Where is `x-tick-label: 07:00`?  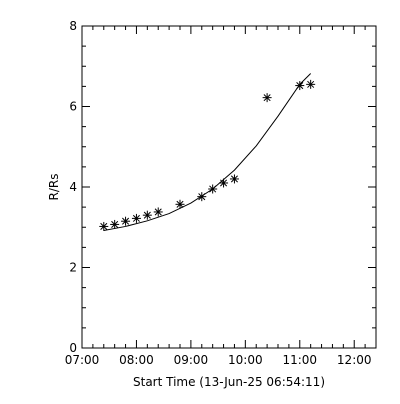
x-tick-label: 07:00 is located at coordinates (82, 360).